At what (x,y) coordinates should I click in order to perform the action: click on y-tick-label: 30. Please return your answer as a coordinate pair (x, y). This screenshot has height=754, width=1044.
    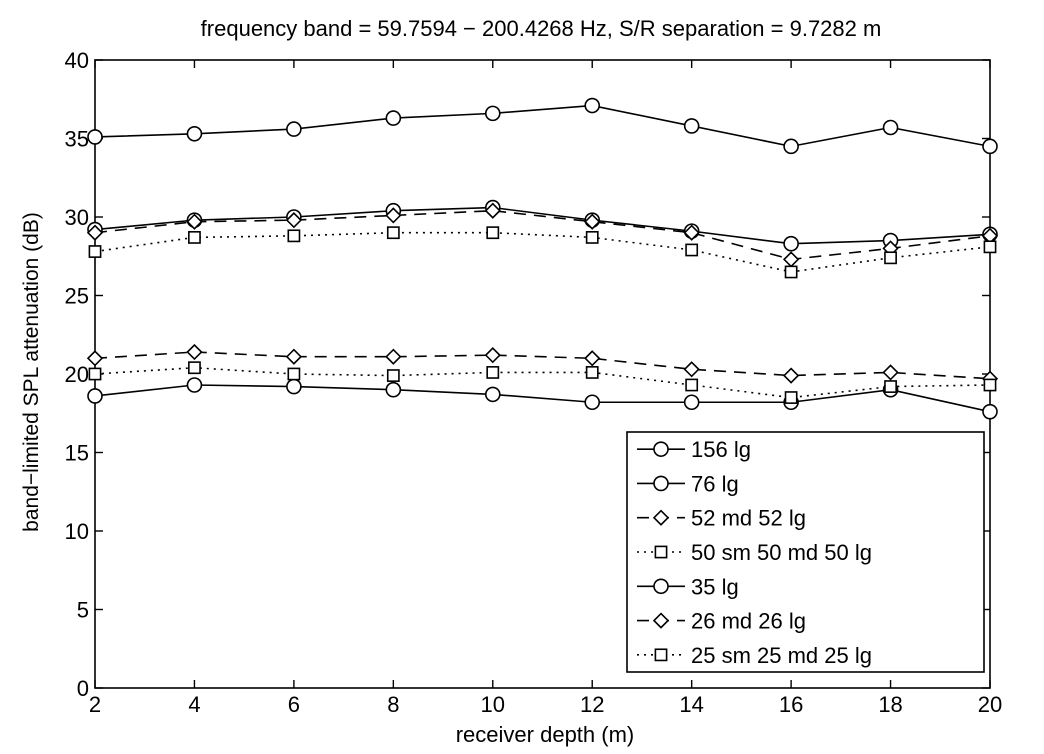
    Looking at the image, I should click on (77, 217).